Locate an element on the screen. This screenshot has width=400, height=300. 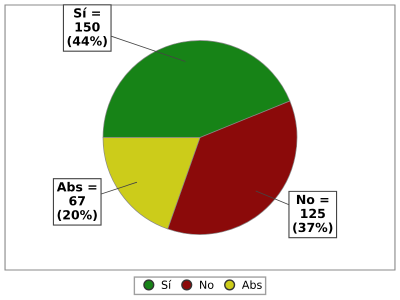
data-label: Sí = 150 (44%) is located at coordinates (87, 27).